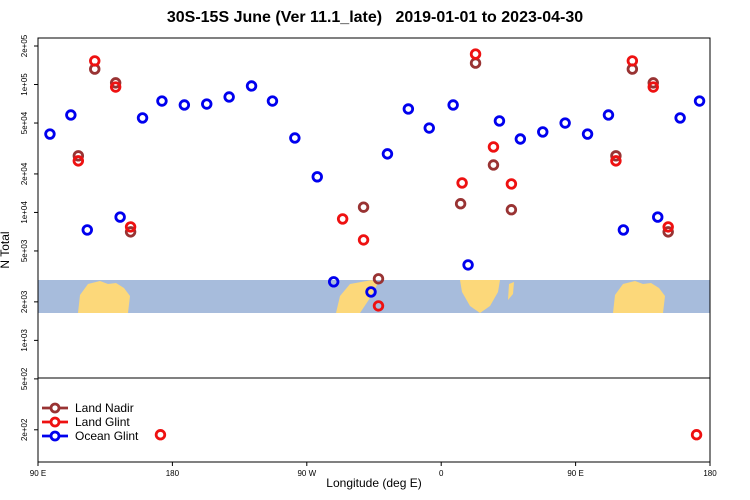  I want to click on y-tick-label: 2e+02, so click(24, 429).